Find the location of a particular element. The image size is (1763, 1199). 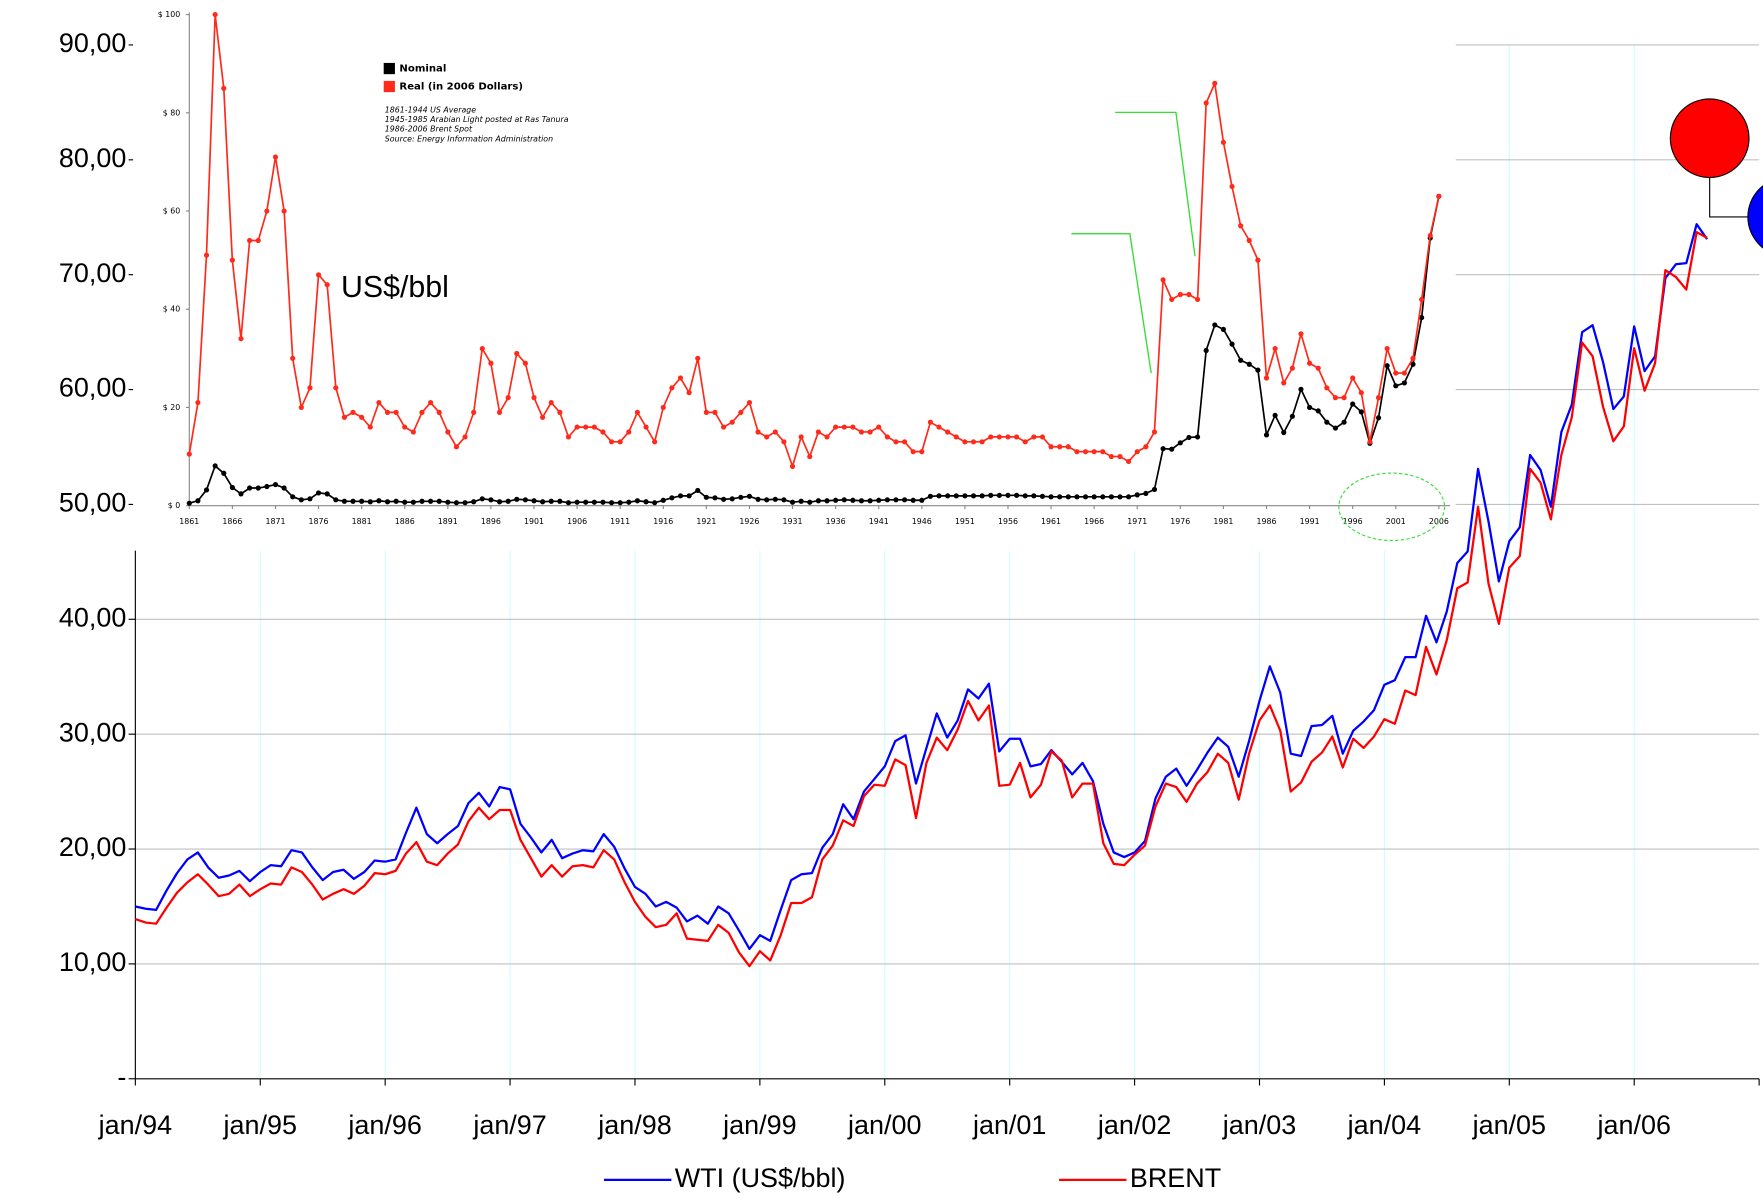

x-tick-label: jan/94 is located at coordinates (135, 1125).